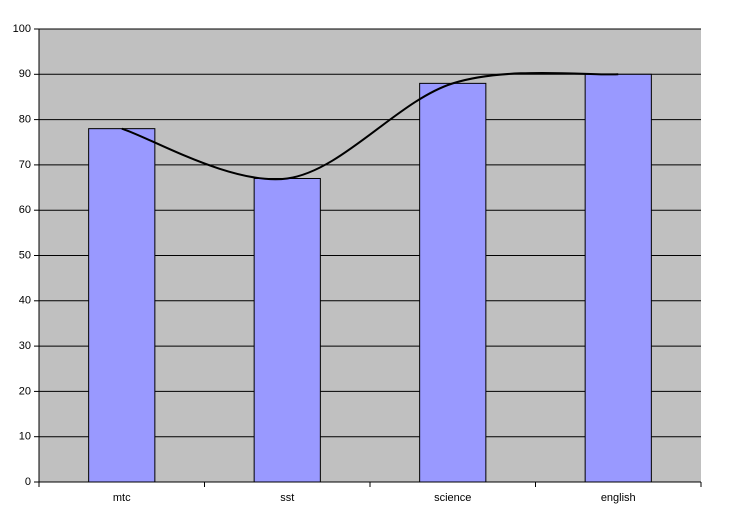 Image resolution: width=731 pixels, height=519 pixels. Describe the element at coordinates (25, 301) in the screenshot. I see `y-tick-label: 40` at that location.